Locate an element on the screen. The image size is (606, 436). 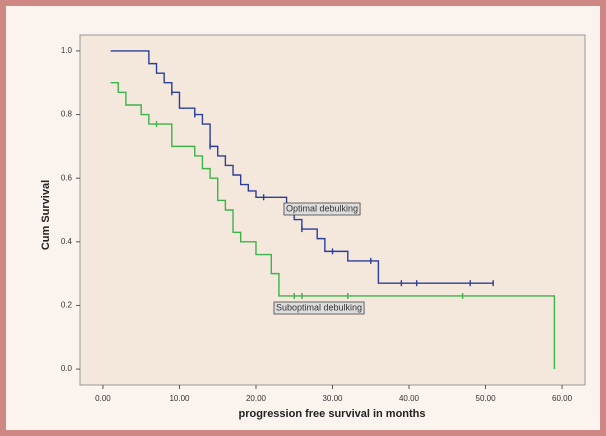
x-tick-label: 20.00 is located at coordinates (256, 398).